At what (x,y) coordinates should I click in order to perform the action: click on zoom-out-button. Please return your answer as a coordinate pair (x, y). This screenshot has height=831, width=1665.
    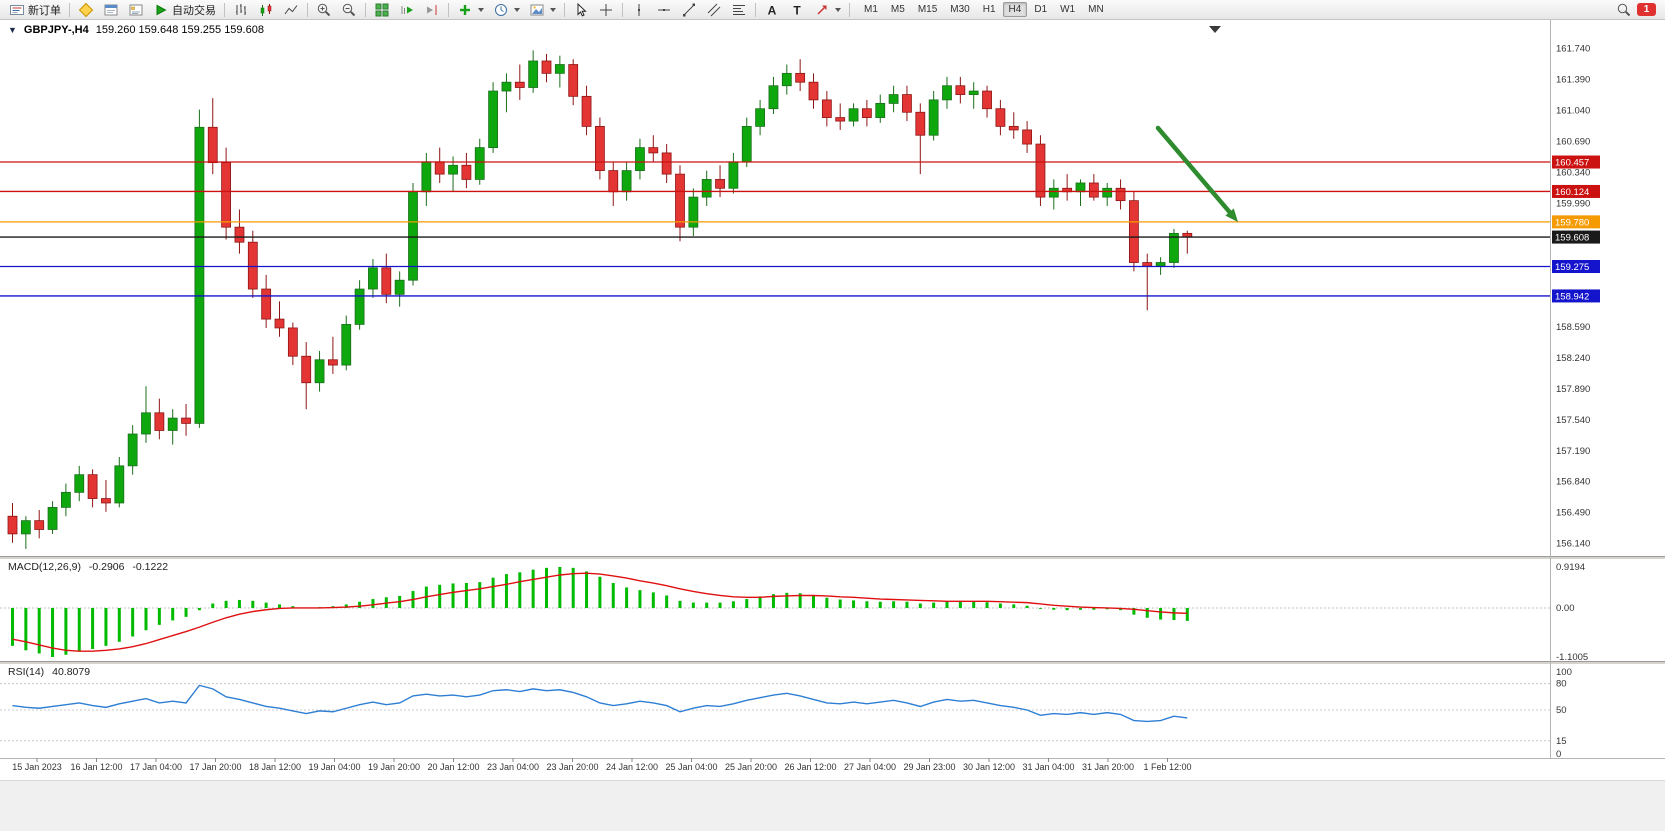
    Looking at the image, I should click on (349, 10).